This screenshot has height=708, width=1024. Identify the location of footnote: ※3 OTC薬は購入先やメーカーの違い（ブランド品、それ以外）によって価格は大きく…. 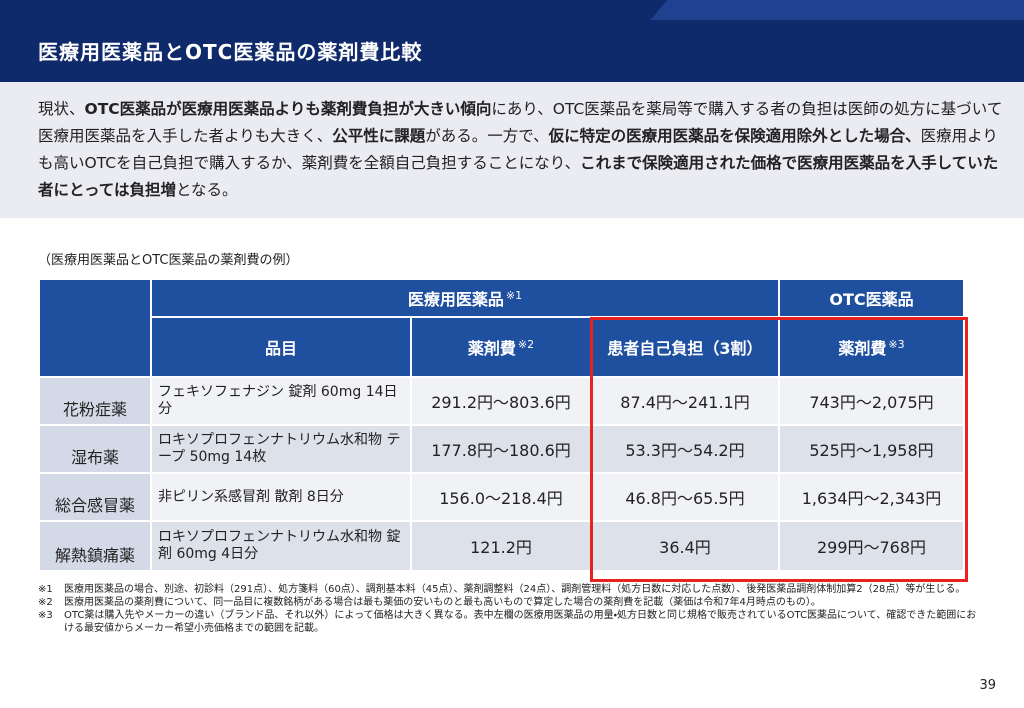
(508, 622).